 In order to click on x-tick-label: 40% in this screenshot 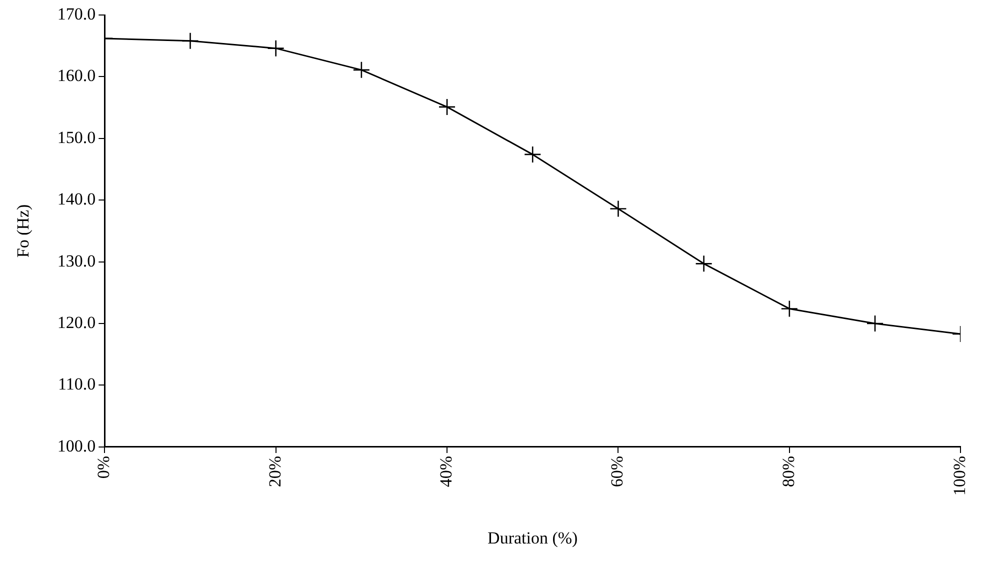, I will do `click(446, 472)`.